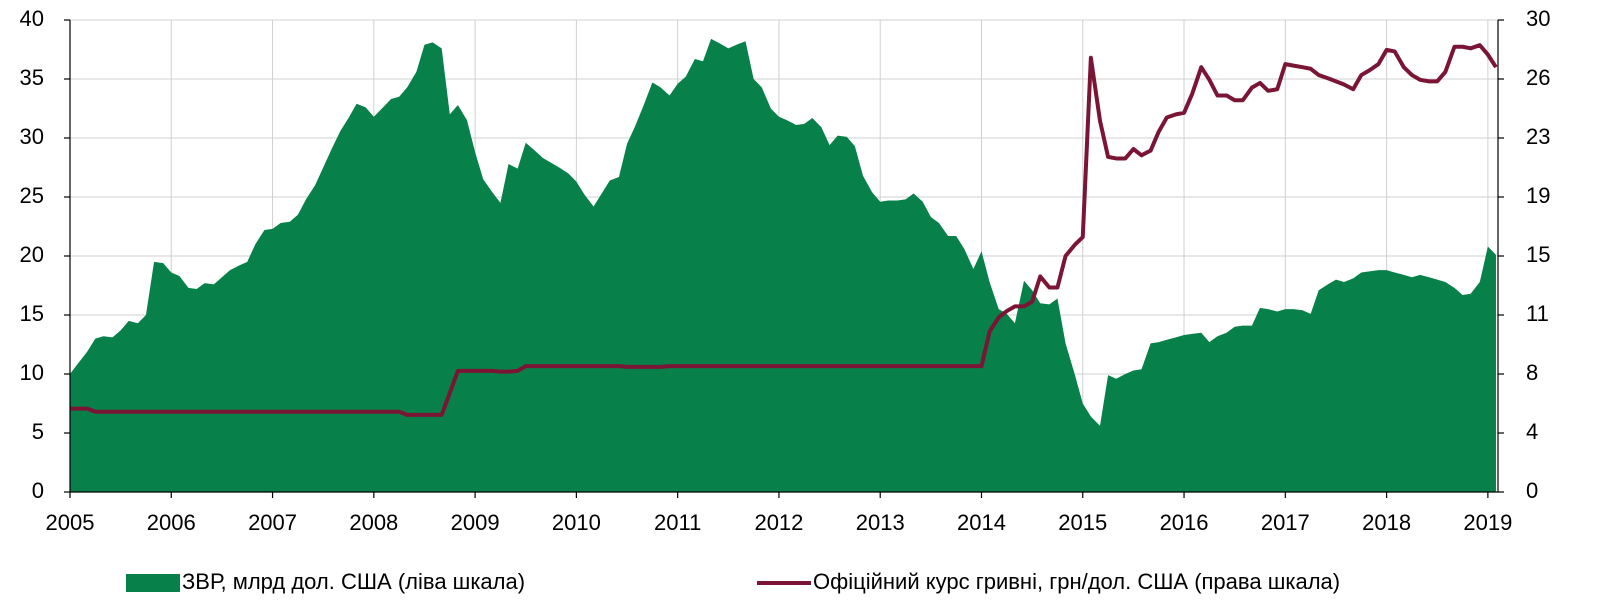 This screenshot has width=1598, height=613. I want to click on x-tick-label: 2019, so click(1487, 522).